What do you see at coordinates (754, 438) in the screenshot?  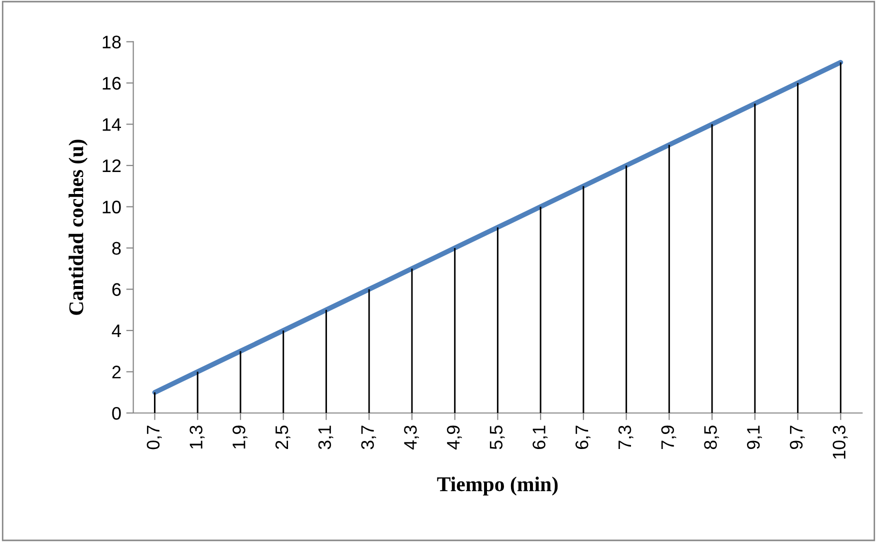 I see `x-tick-label: 9,1` at bounding box center [754, 438].